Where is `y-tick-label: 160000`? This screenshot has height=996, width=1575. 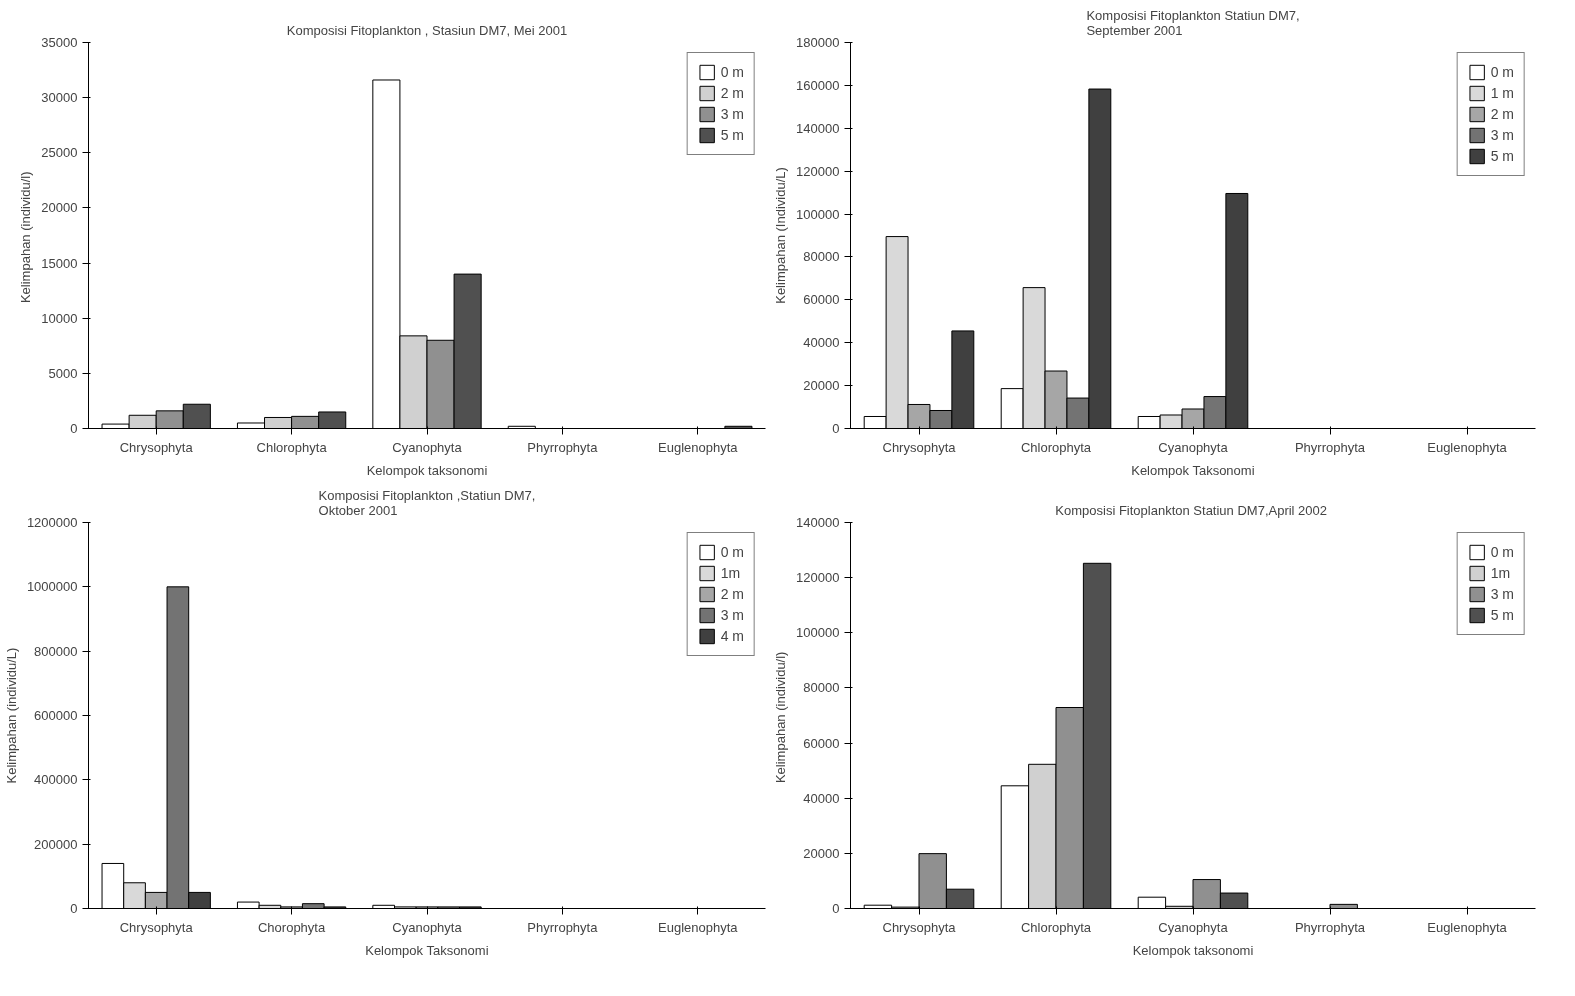 y-tick-label: 160000 is located at coordinates (818, 85).